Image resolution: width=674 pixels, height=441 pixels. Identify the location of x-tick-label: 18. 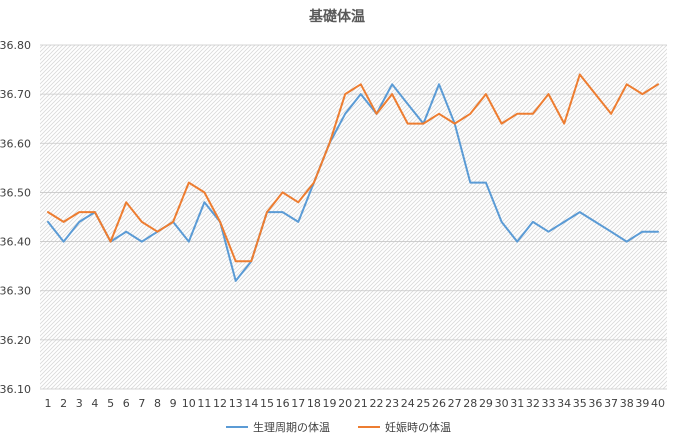
(314, 403).